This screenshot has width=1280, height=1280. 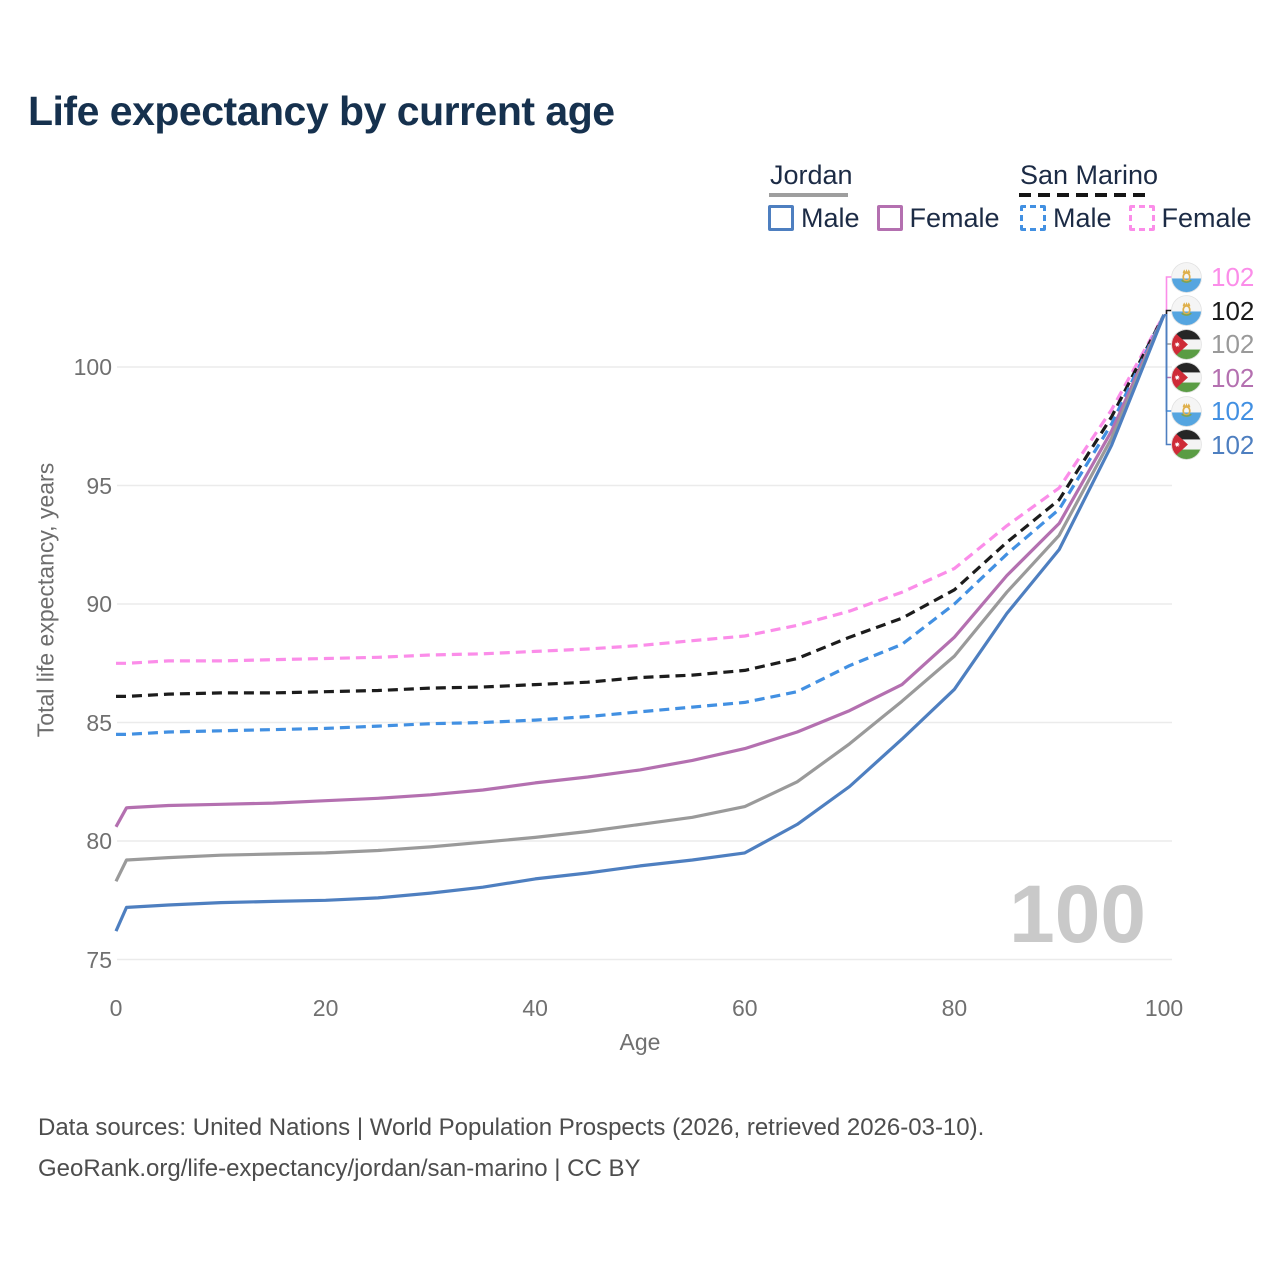 I want to click on leader-line, so click(x=1168, y=380).